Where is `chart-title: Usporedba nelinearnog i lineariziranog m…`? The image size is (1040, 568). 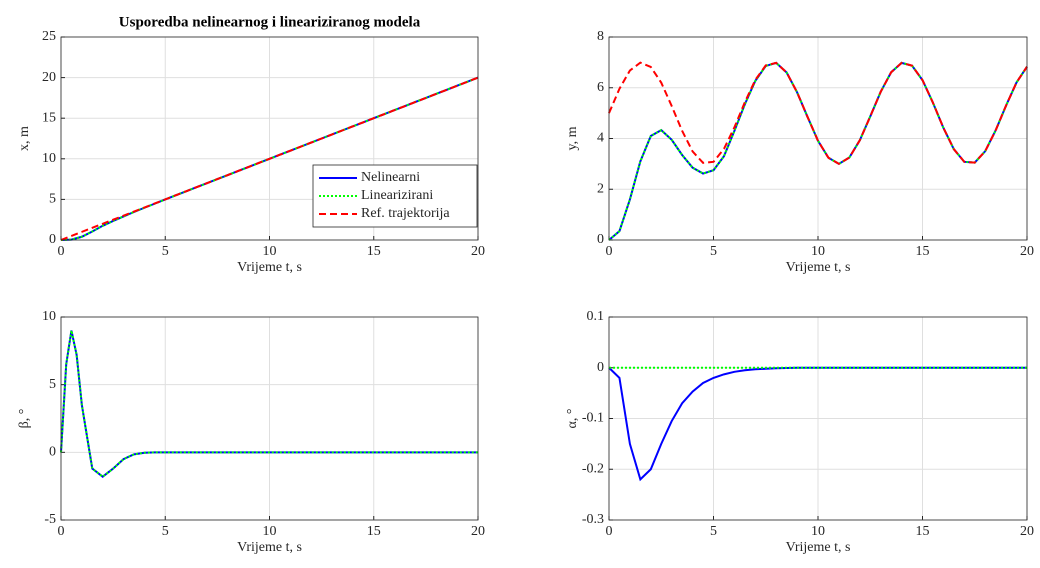 chart-title: Usporedba nelinearnog i lineariziranog m… is located at coordinates (270, 22).